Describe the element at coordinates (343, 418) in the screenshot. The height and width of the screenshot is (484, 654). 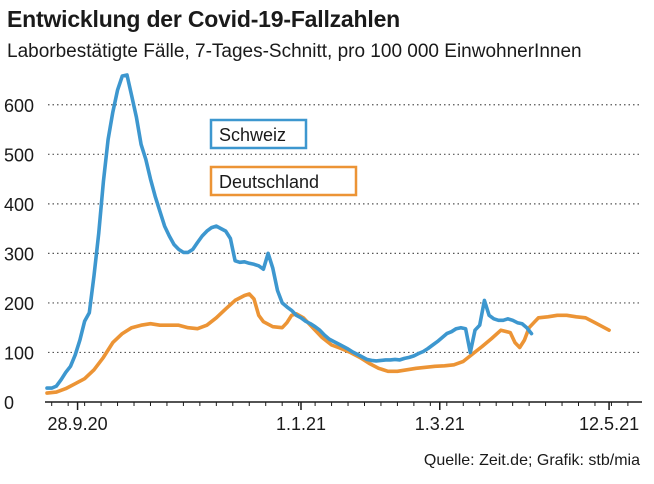
I see `x-axis-ticks: 28.9.20 1.1.21 1.3.21 12.5.21` at that location.